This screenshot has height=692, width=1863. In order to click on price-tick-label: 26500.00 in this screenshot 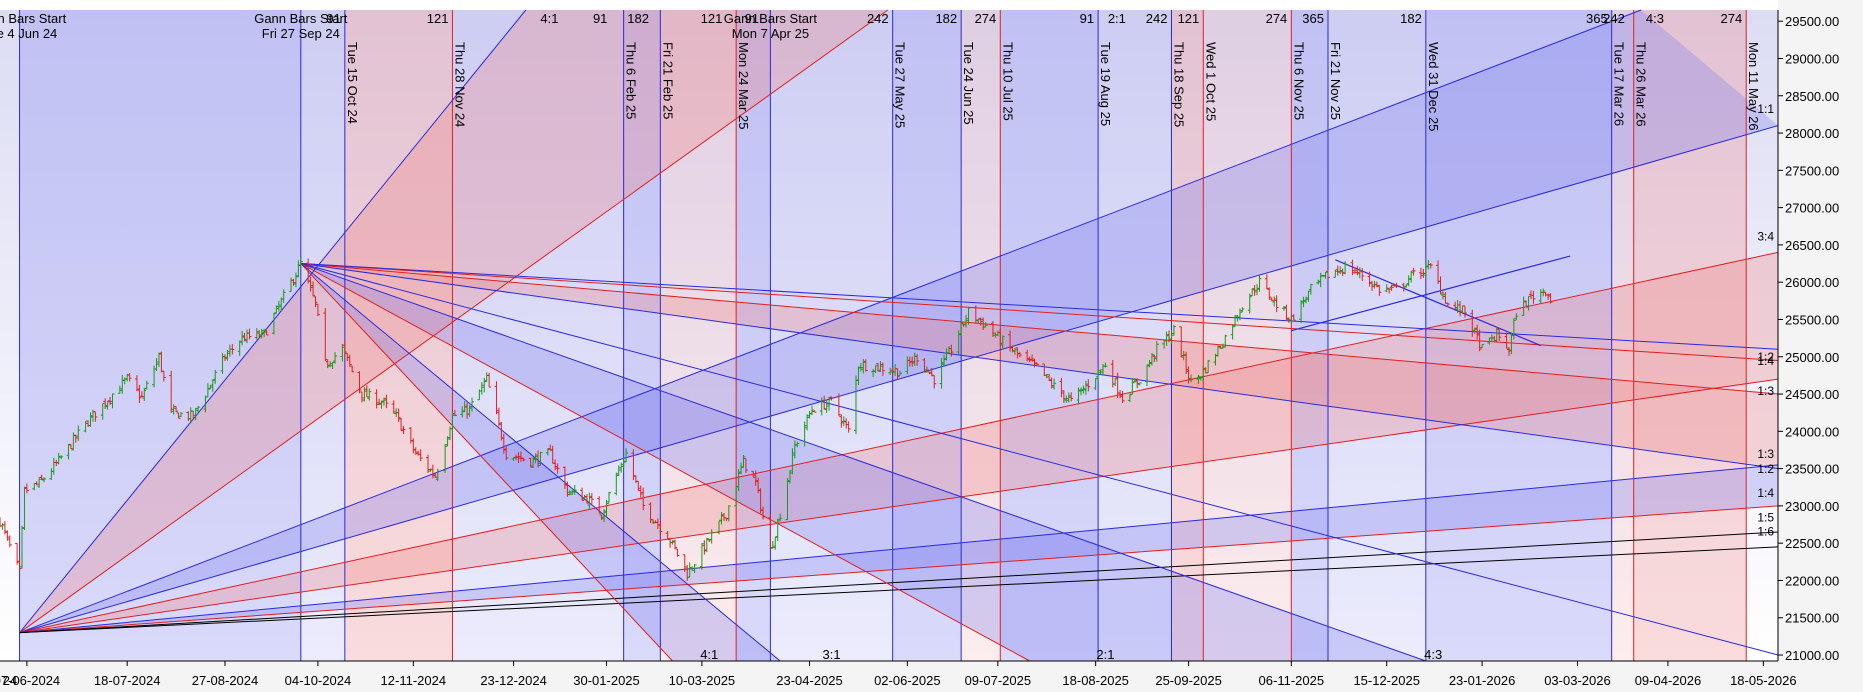, I will do `click(1812, 245)`.